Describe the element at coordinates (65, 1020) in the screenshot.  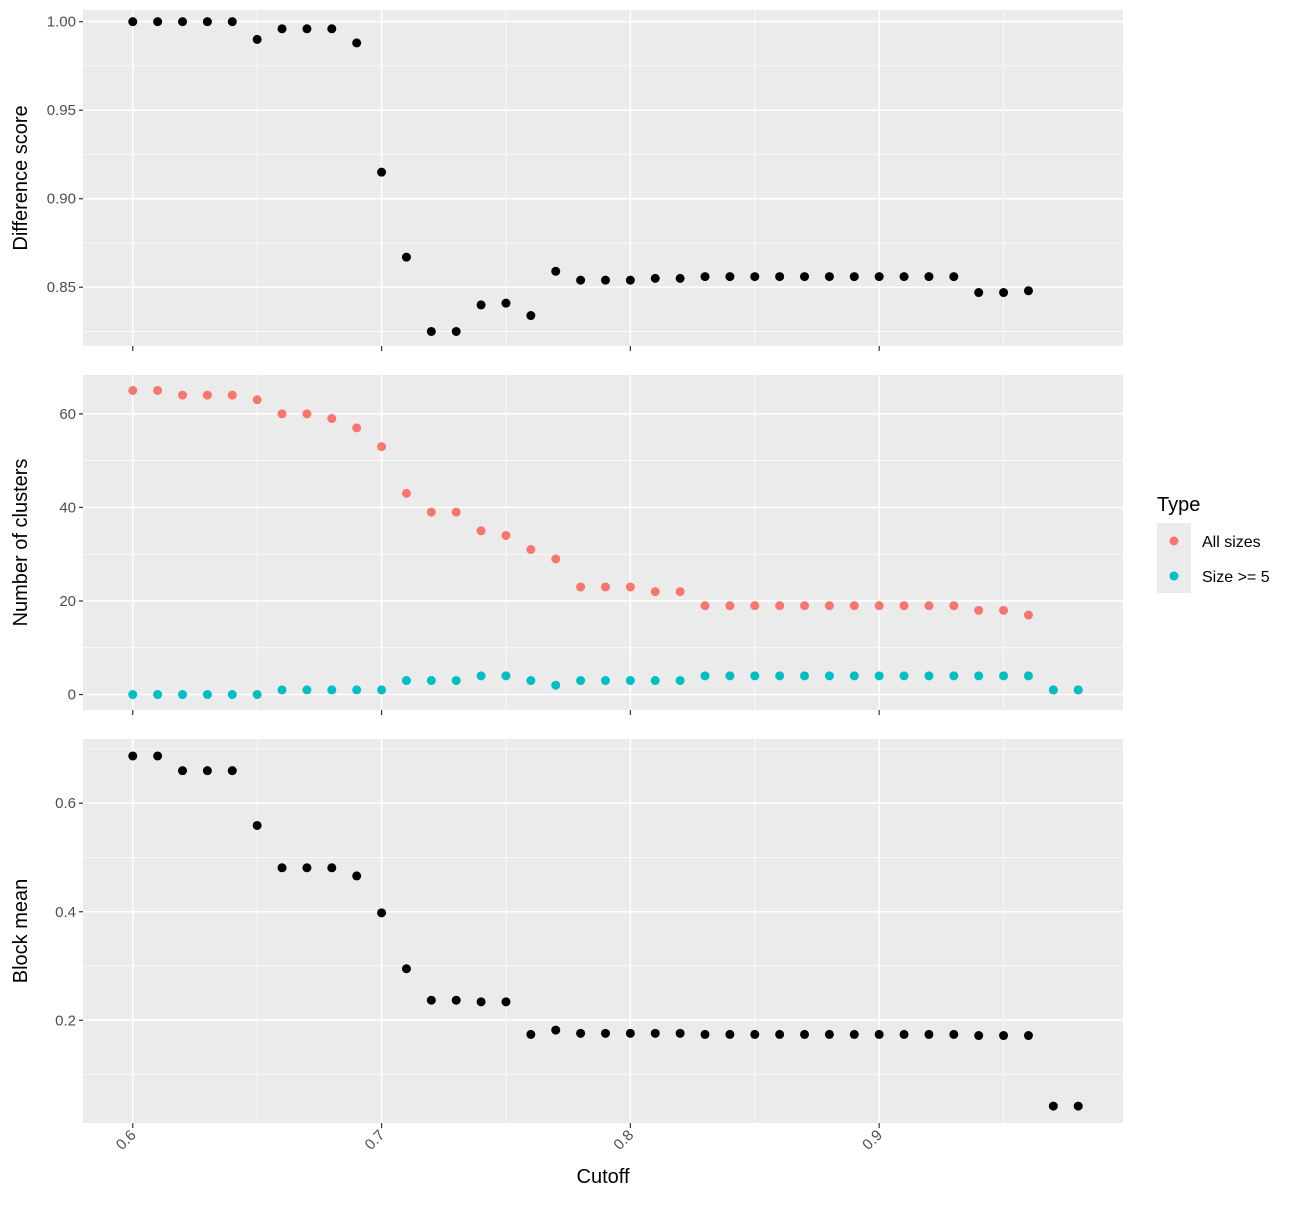
I see `y-tick-label: 0.2` at that location.